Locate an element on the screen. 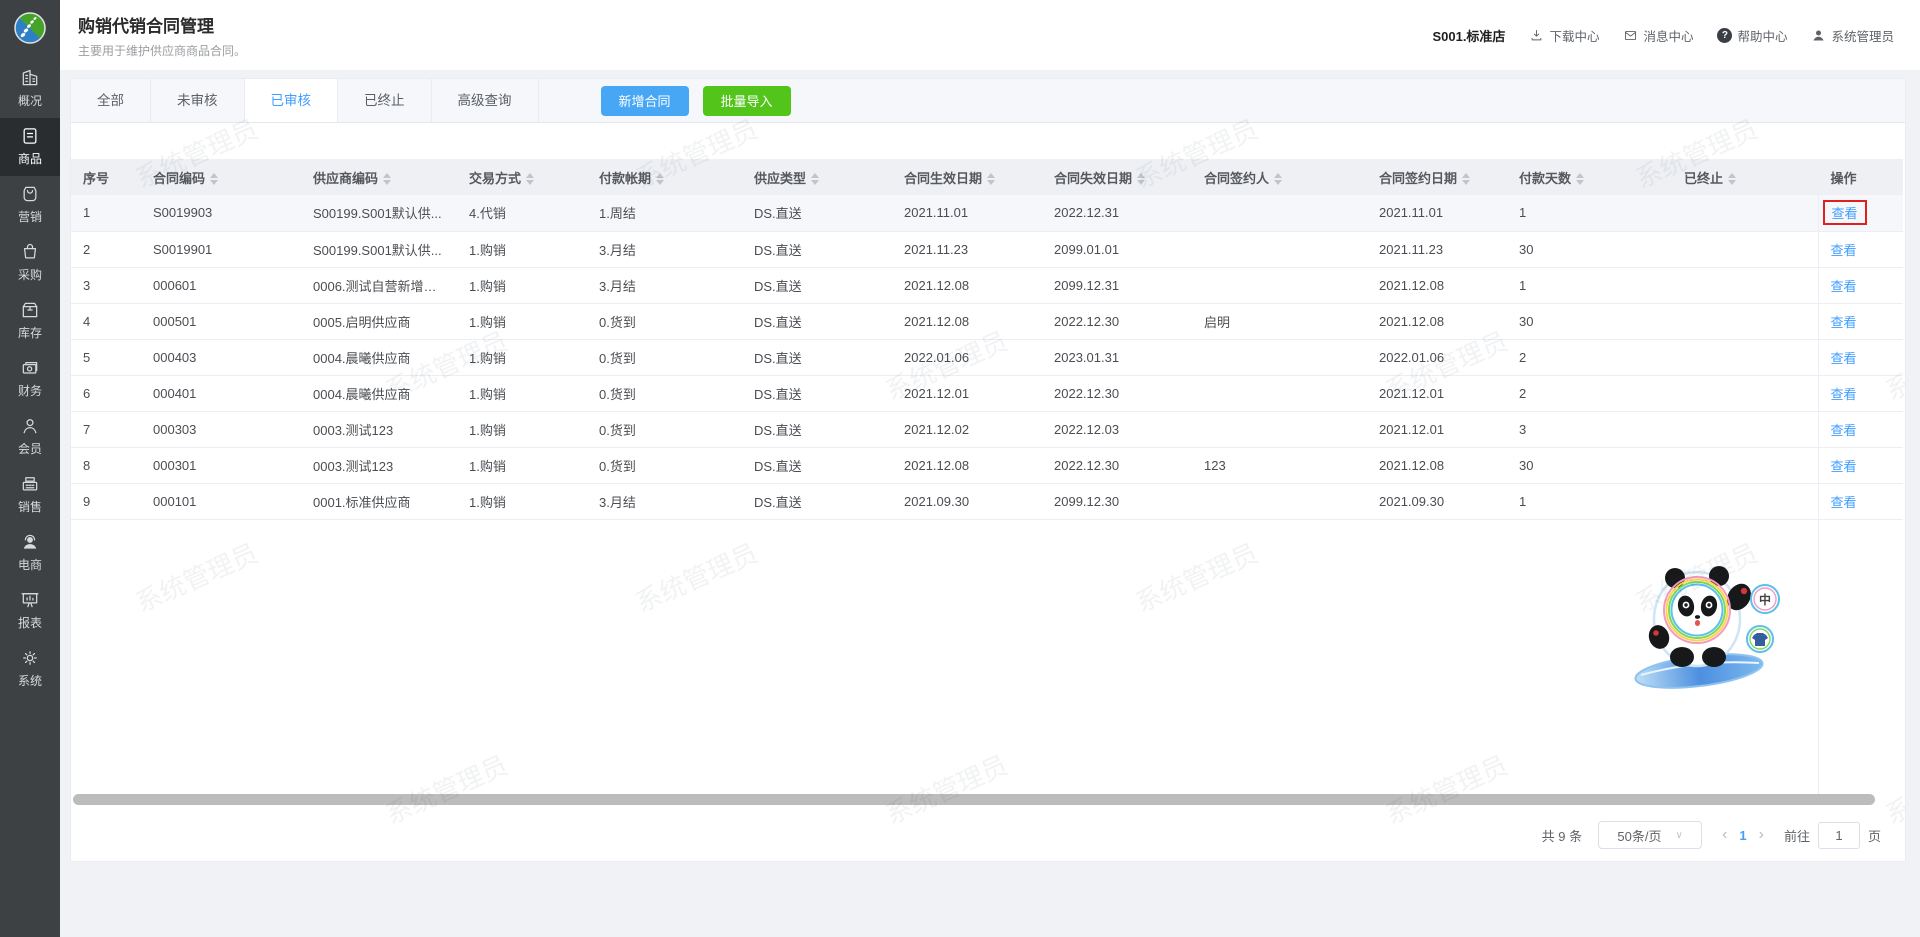 The height and width of the screenshot is (937, 1920). column-header-合同编码: 合同编码 is located at coordinates (221, 177).